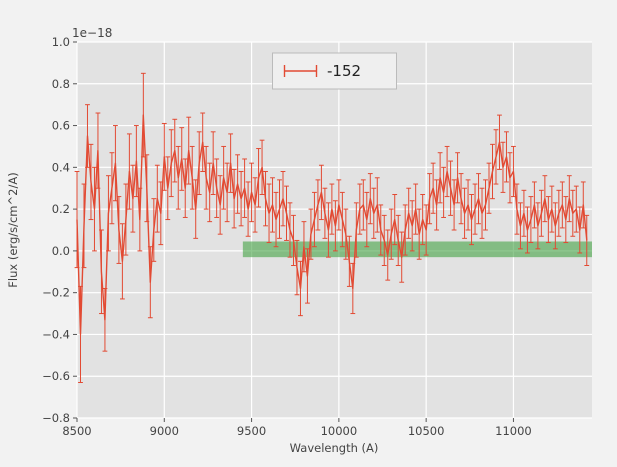  What do you see at coordinates (76, 431) in the screenshot?
I see `x-tick-label: 8500` at bounding box center [76, 431].